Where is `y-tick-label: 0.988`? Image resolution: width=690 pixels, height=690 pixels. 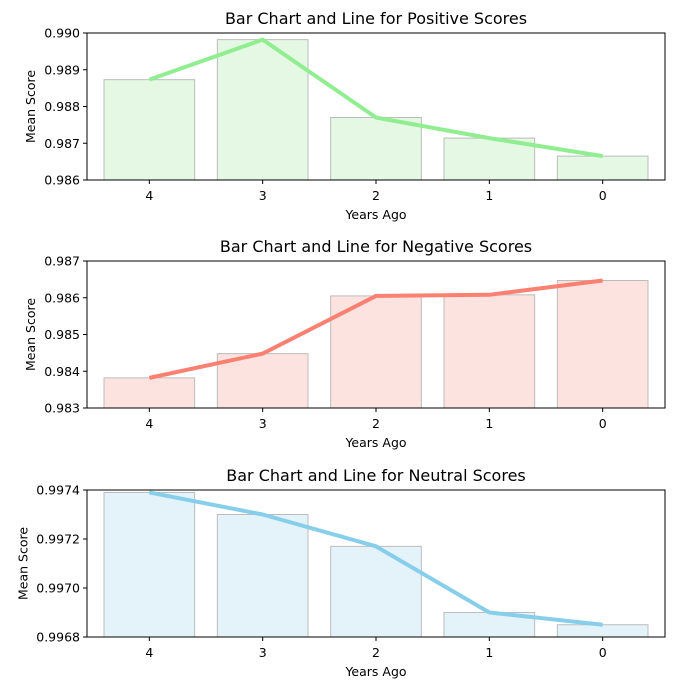 y-tick-label: 0.988 is located at coordinates (62, 106).